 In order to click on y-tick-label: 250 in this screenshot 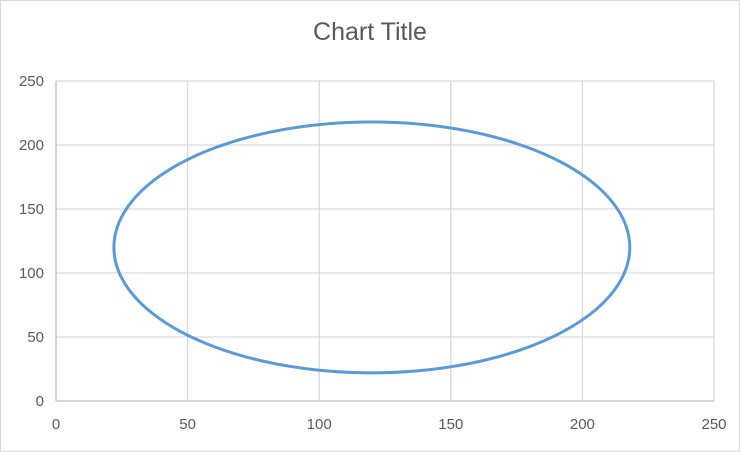, I will do `click(31, 81)`.